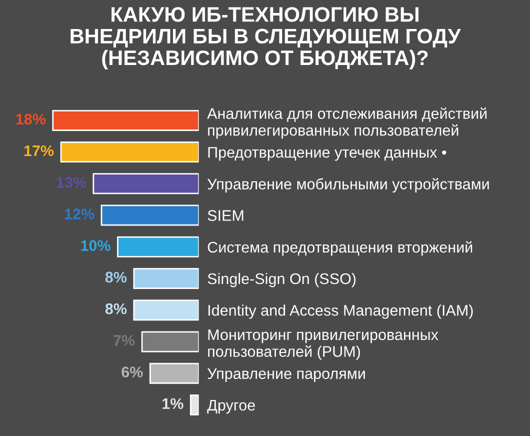 The image size is (530, 436). I want to click on y-tick-label: Мониторинг привилегированных пользователей (PUM), so click(323, 344).